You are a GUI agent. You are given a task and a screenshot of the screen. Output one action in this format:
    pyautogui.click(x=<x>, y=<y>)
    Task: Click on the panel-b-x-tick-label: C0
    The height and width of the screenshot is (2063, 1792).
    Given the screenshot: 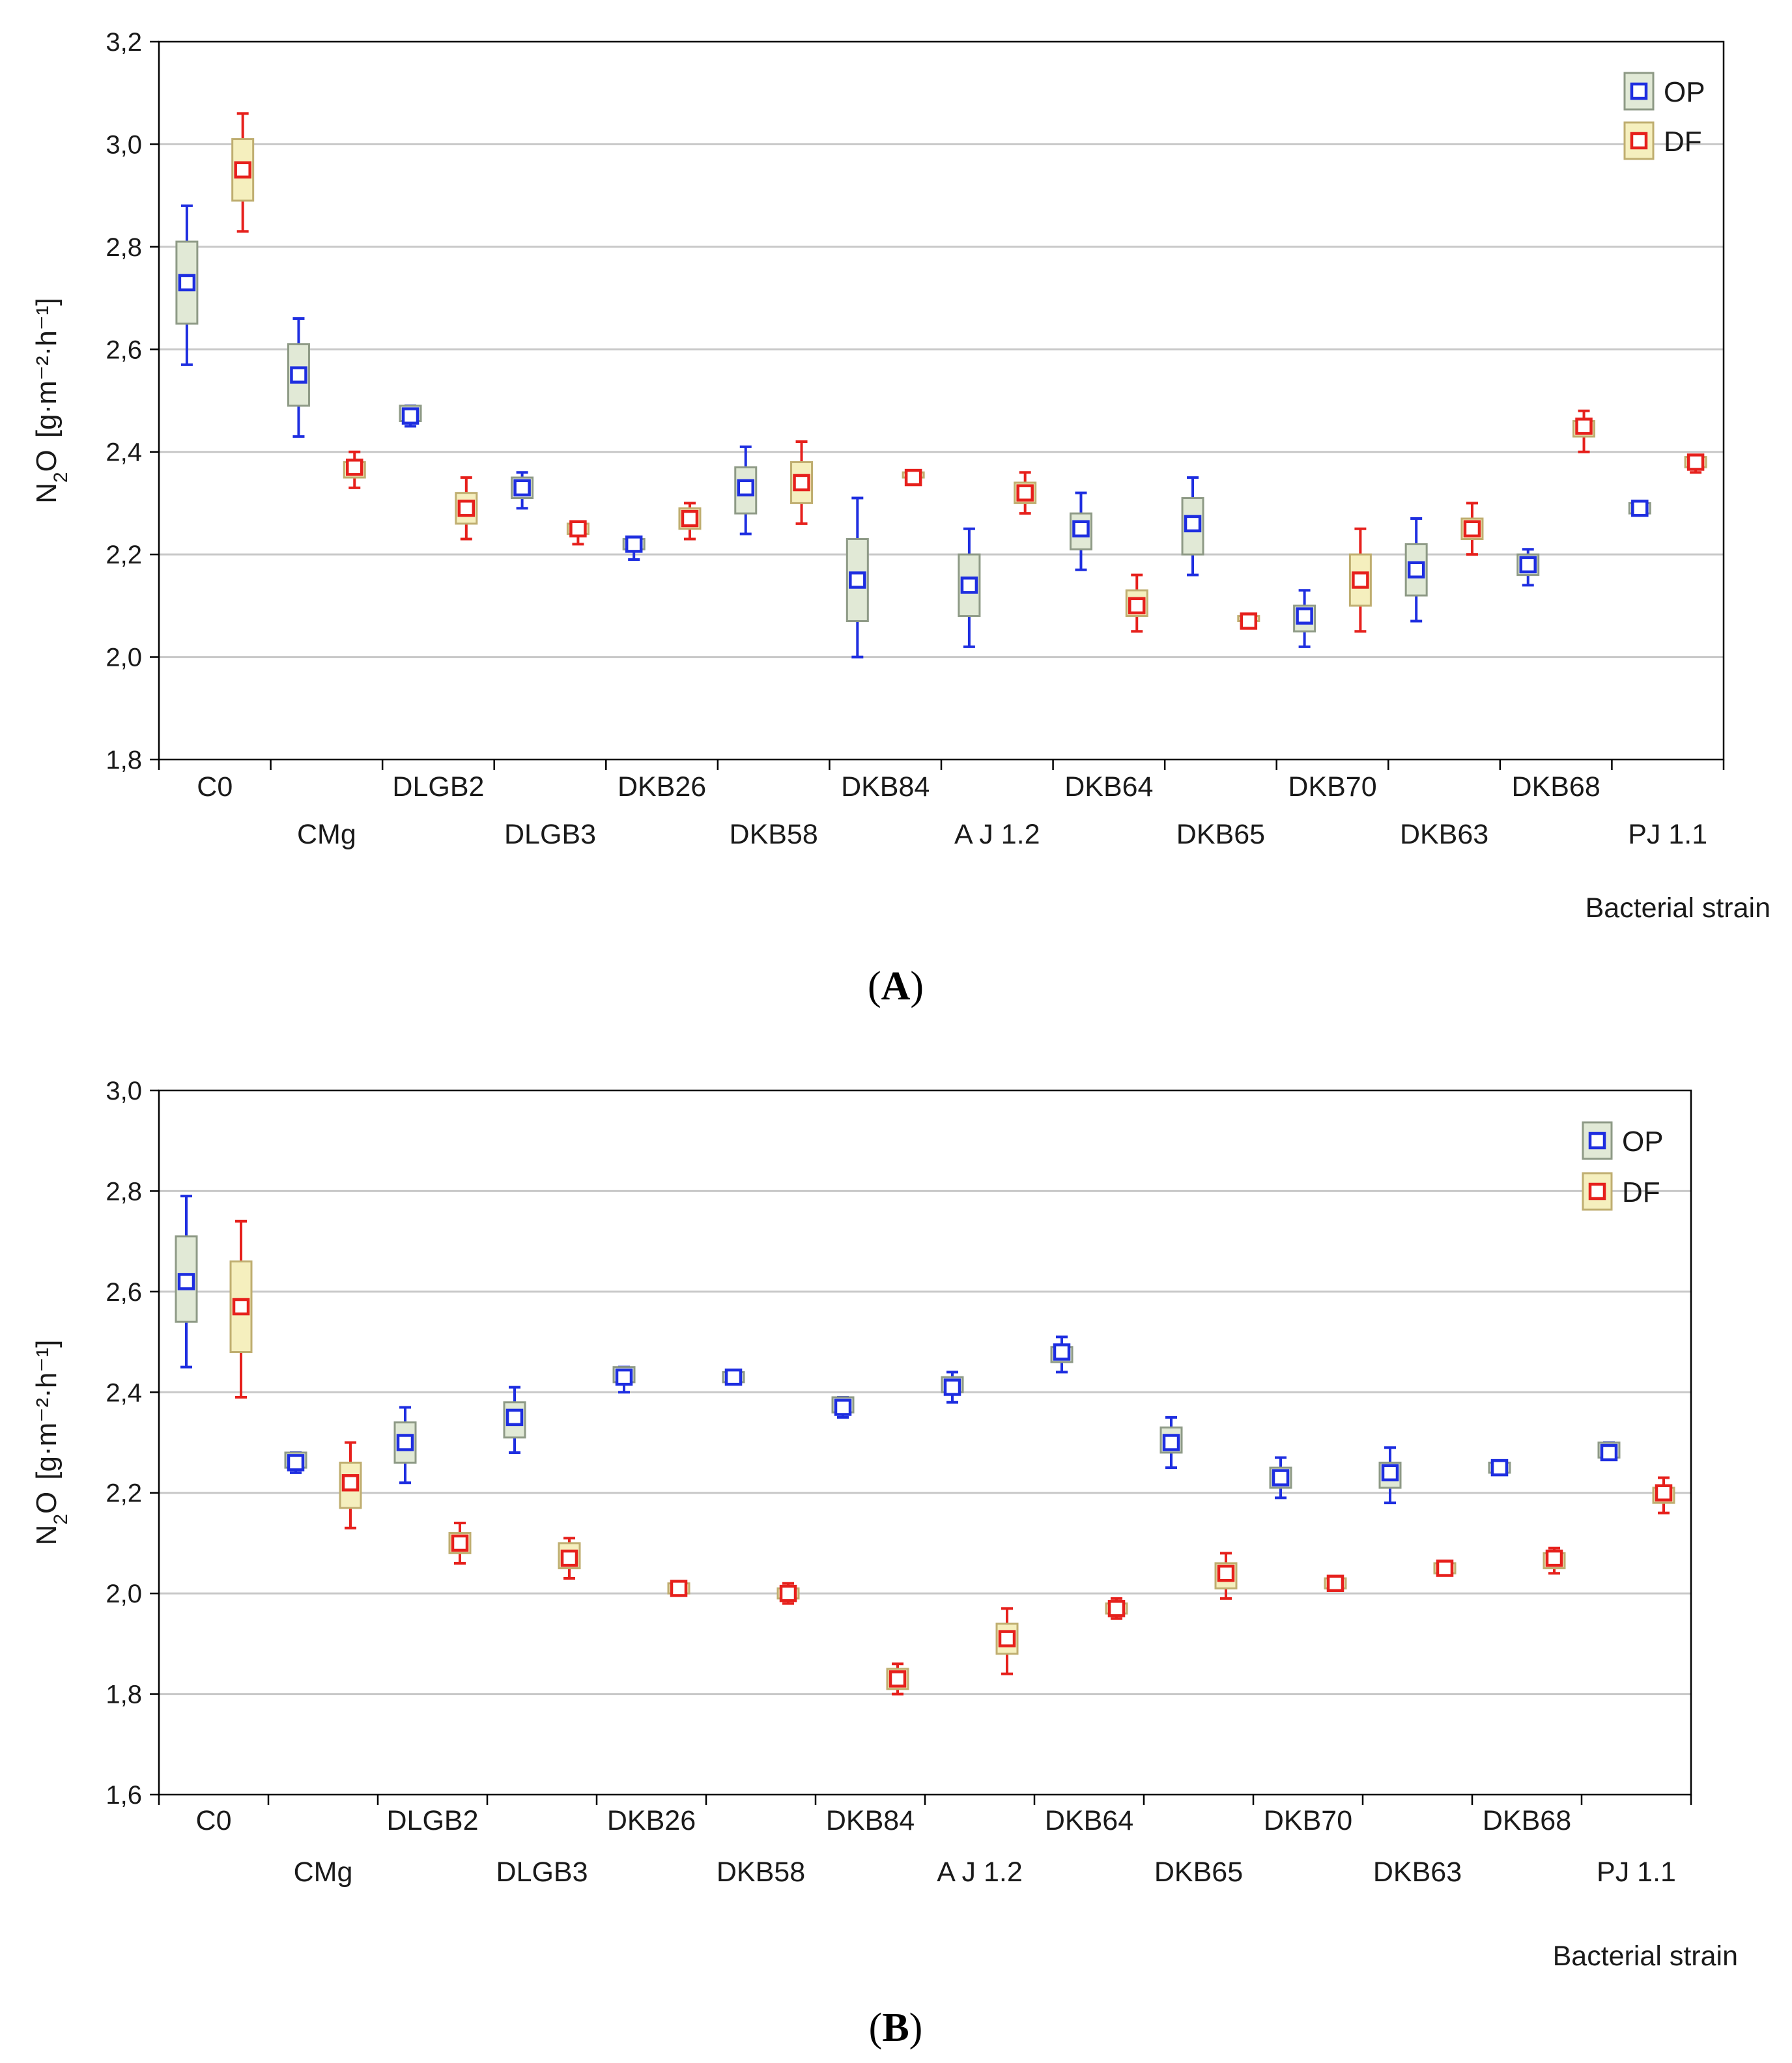 What is the action you would take?
    pyautogui.click(x=214, y=1820)
    